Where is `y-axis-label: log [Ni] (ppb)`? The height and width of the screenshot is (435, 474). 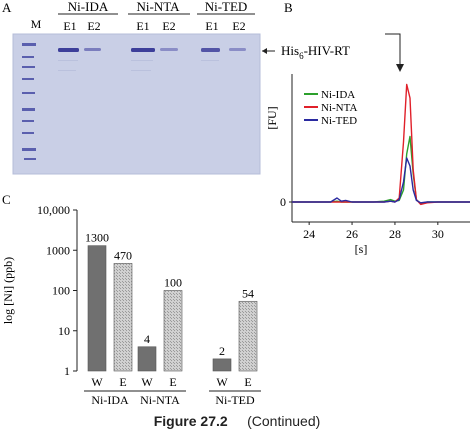
y-axis-label: log [Ni] (ppb) is located at coordinates (8, 290).